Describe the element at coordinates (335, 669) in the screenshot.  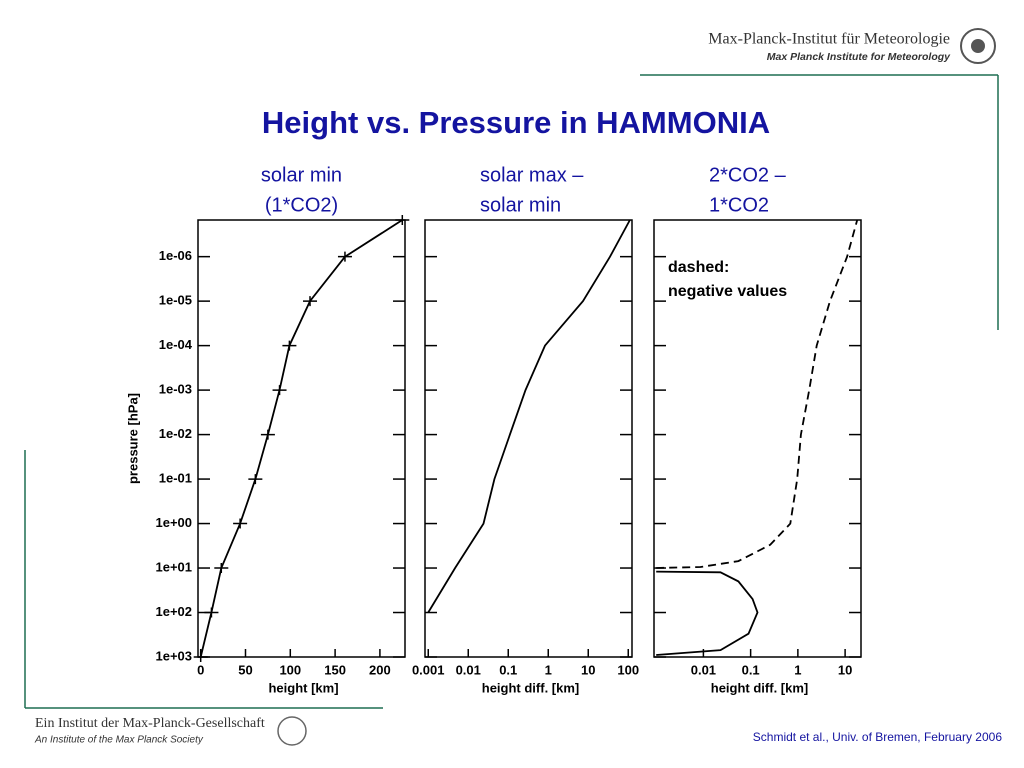
I see `x-tick-label: 150` at that location.